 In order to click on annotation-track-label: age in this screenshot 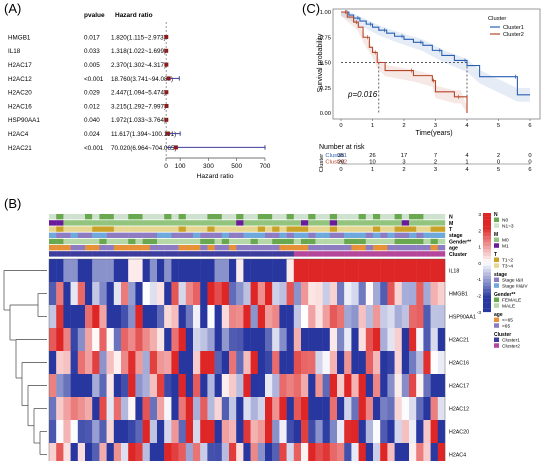, I will do `click(453, 249)`.